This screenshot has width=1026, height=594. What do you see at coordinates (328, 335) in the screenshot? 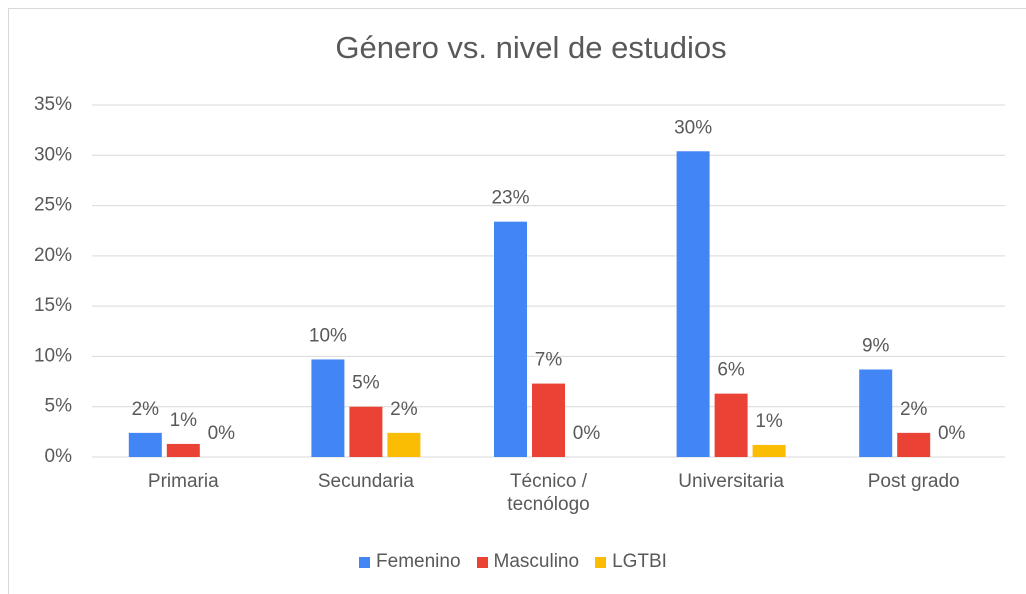
I see `data-label: 10%` at bounding box center [328, 335].